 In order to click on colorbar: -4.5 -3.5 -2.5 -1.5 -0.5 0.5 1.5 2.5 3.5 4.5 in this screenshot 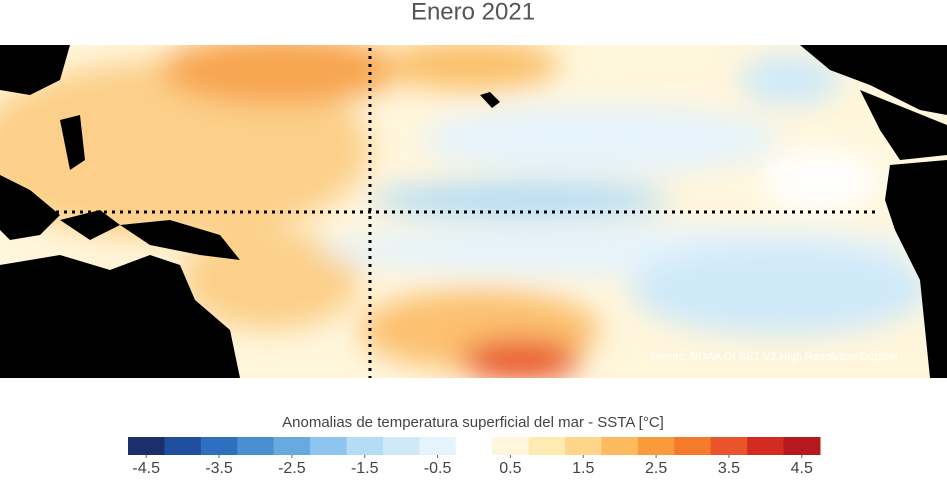, I will do `click(474, 457)`.